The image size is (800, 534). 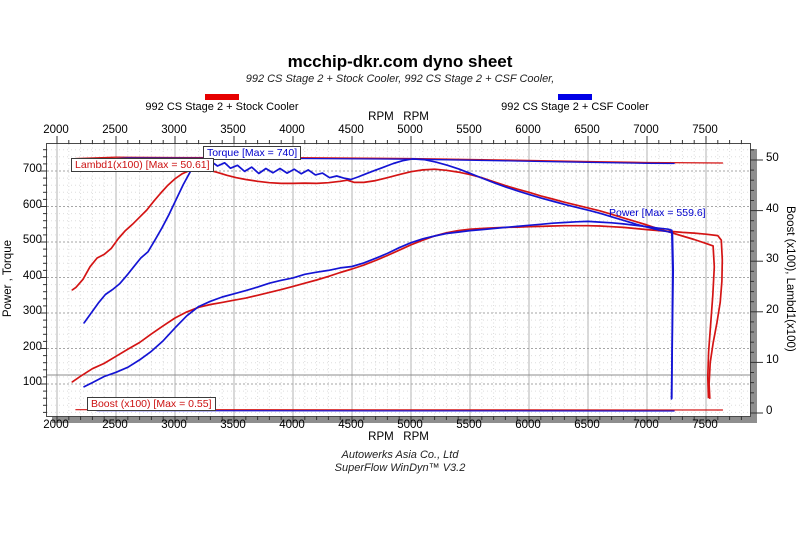 I want to click on annotation-boost-max: Boost (x100) [Max = 0.55], so click(x=151, y=403).